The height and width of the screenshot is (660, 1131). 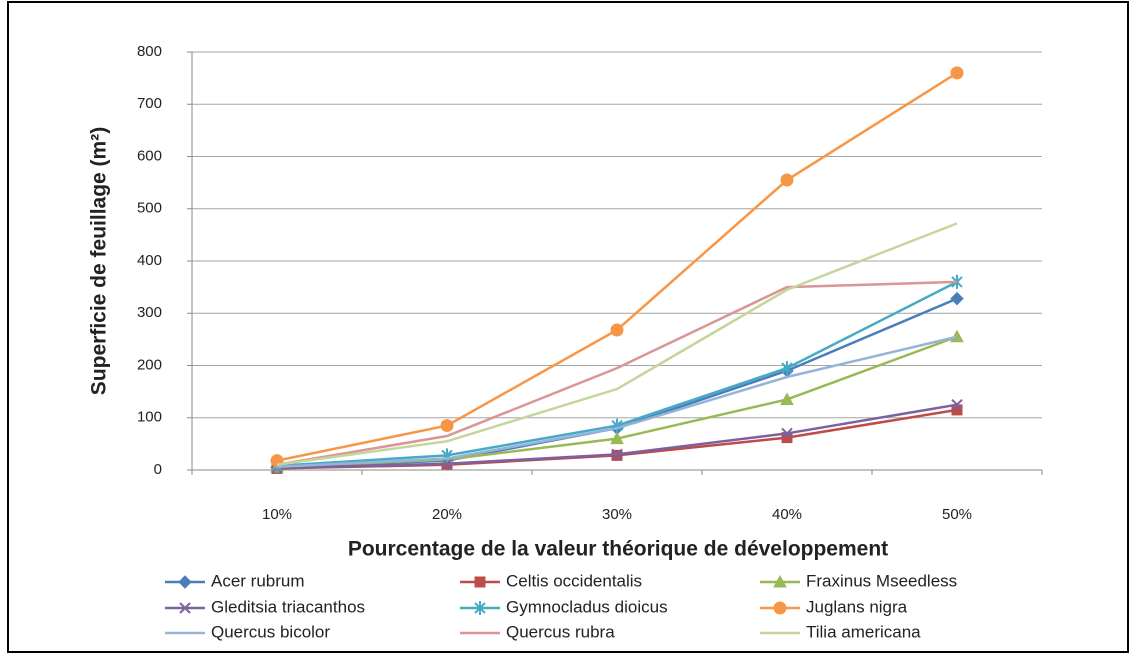 What do you see at coordinates (447, 514) in the screenshot?
I see `x-tick-label: 20%` at bounding box center [447, 514].